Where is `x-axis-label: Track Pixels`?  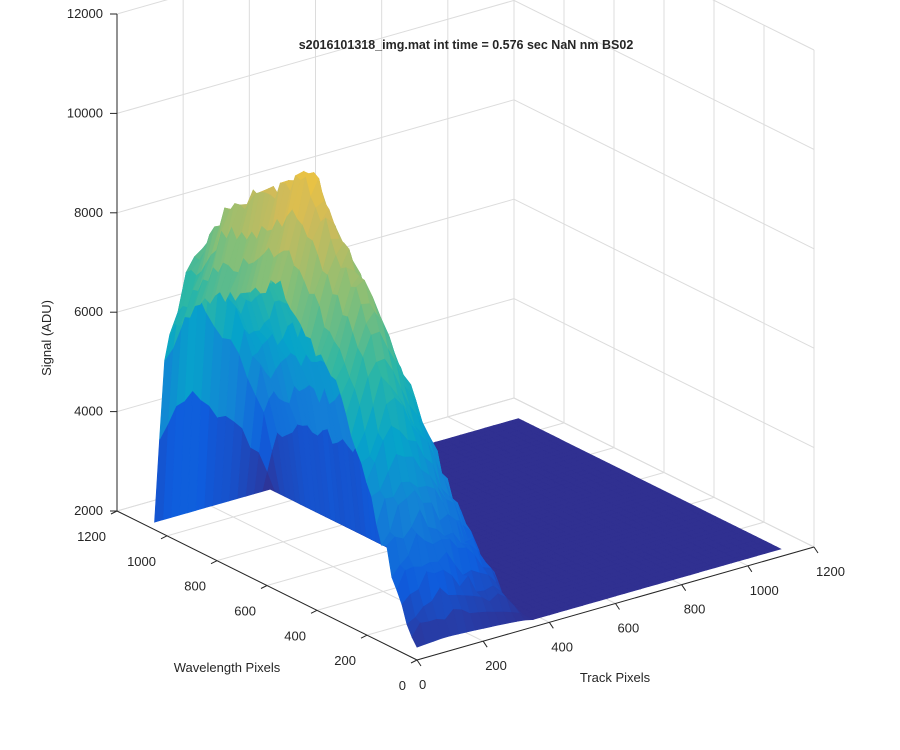 x-axis-label: Track Pixels is located at coordinates (615, 677).